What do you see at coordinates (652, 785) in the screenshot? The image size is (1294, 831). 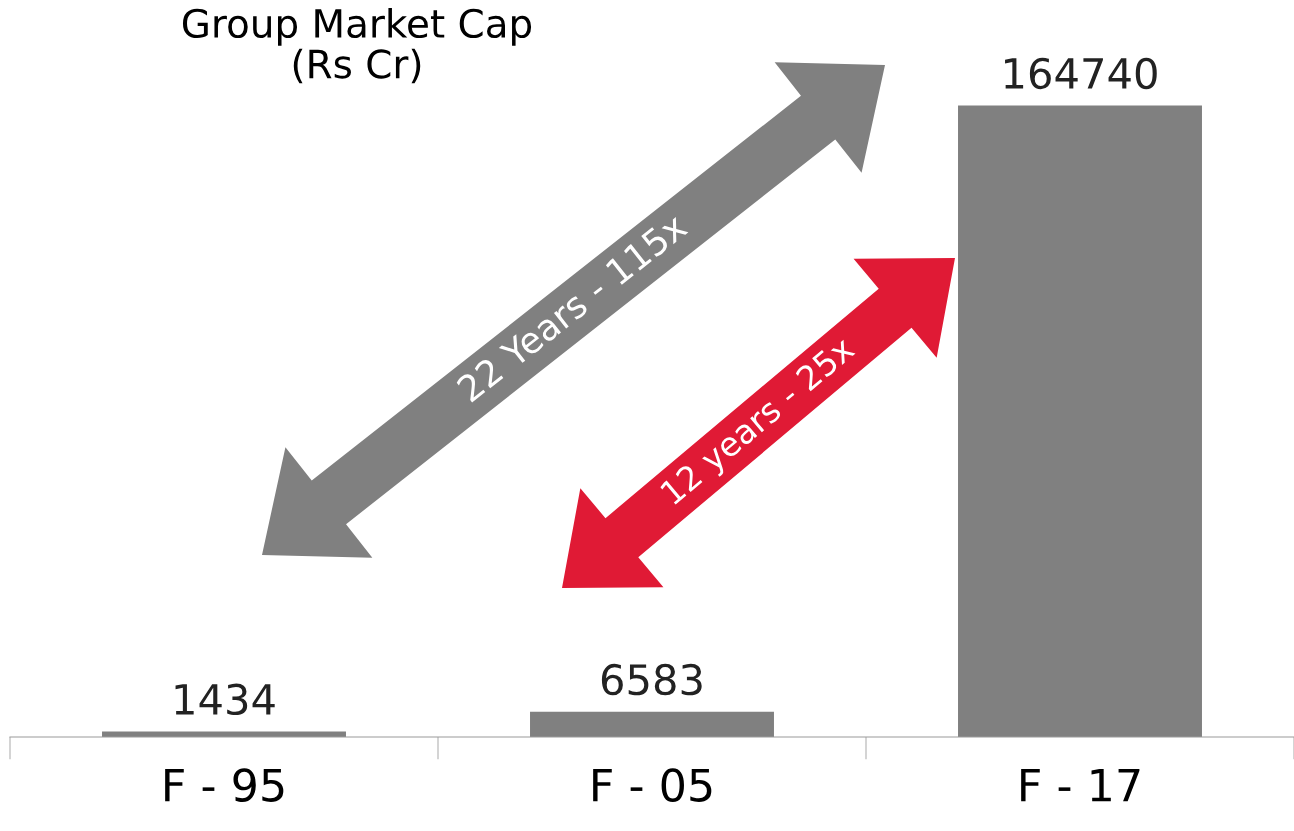 I see `x-tick-label: F - 05` at bounding box center [652, 785].